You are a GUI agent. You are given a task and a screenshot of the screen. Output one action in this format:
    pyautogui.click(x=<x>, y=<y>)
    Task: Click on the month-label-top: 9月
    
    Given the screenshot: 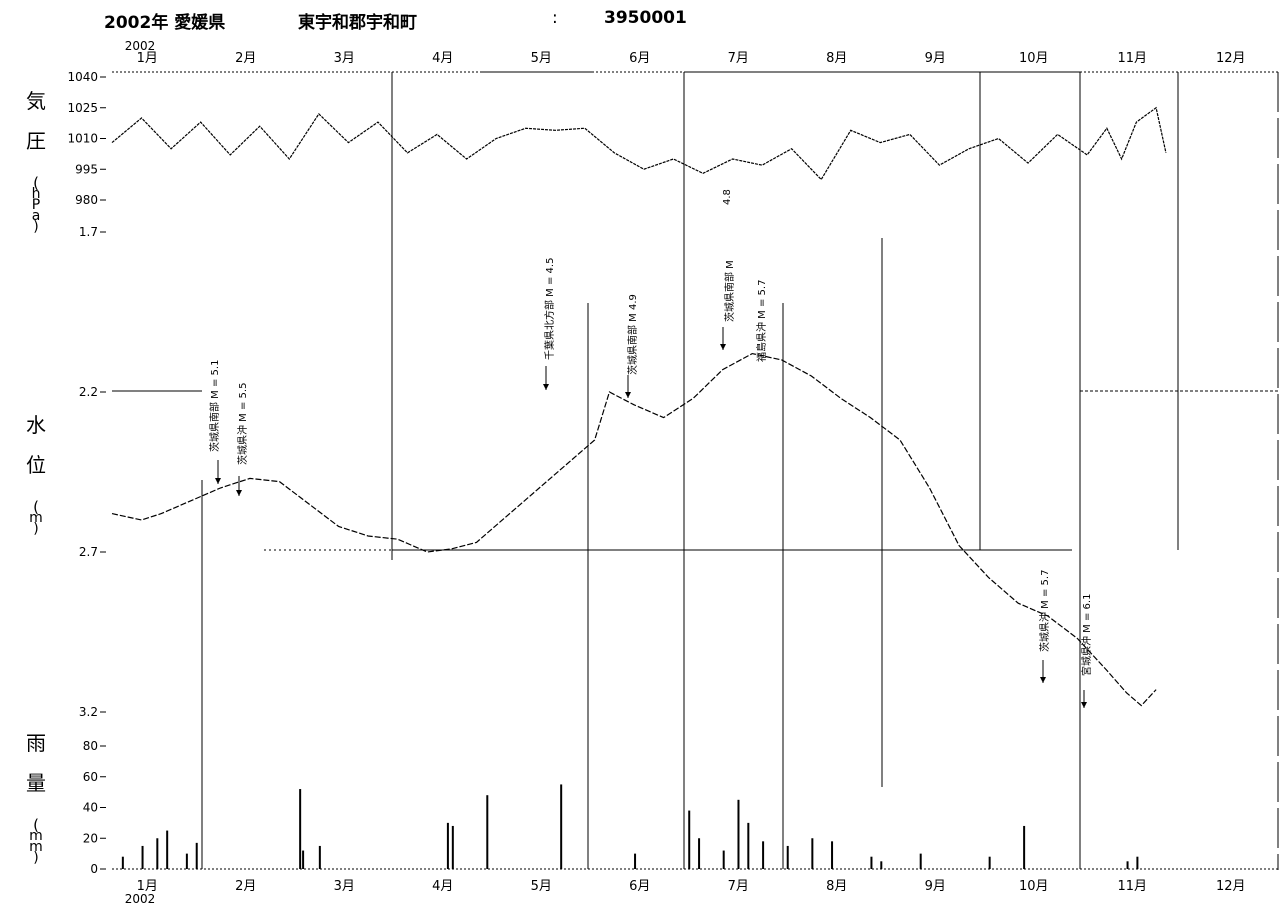 What is the action you would take?
    pyautogui.click(x=935, y=58)
    